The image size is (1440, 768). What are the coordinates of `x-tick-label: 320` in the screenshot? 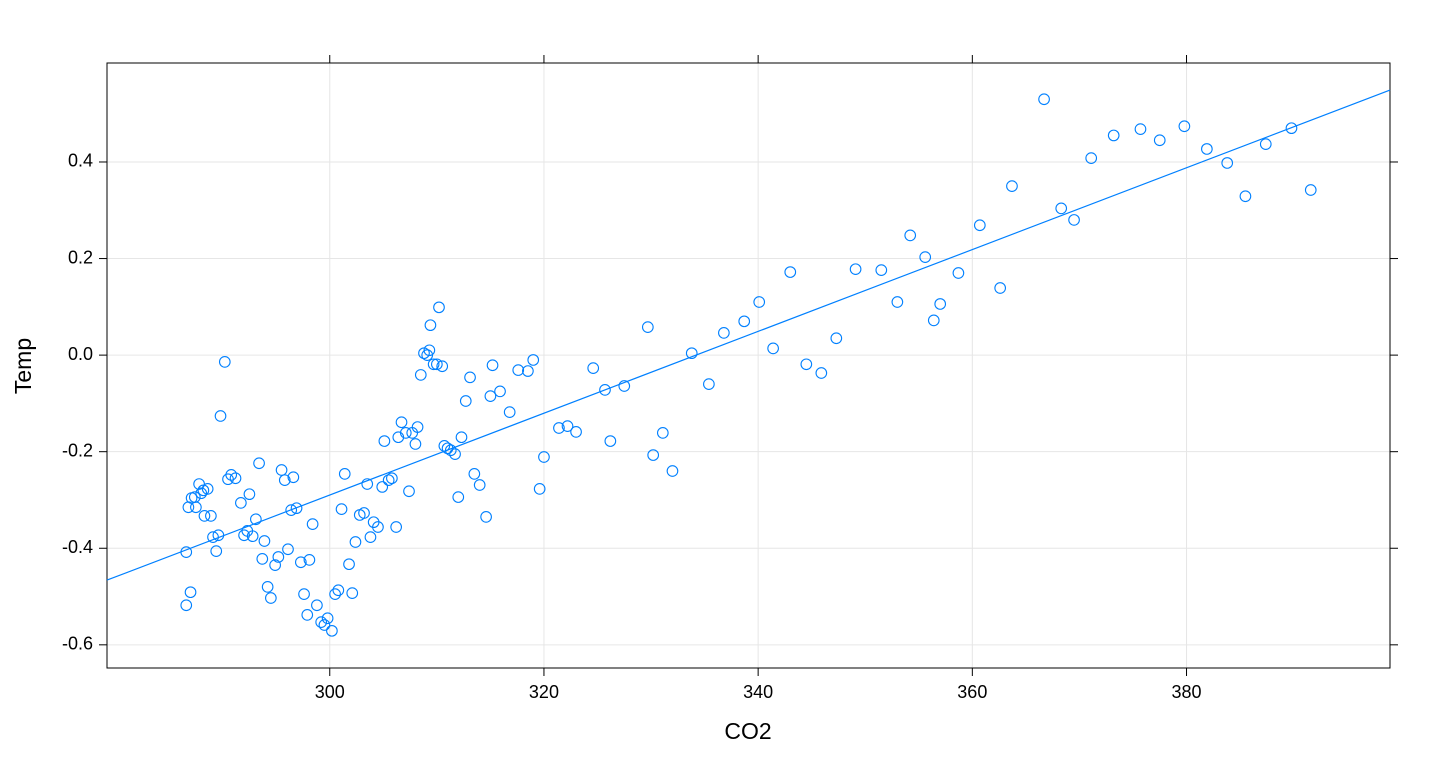 It's located at (544, 692).